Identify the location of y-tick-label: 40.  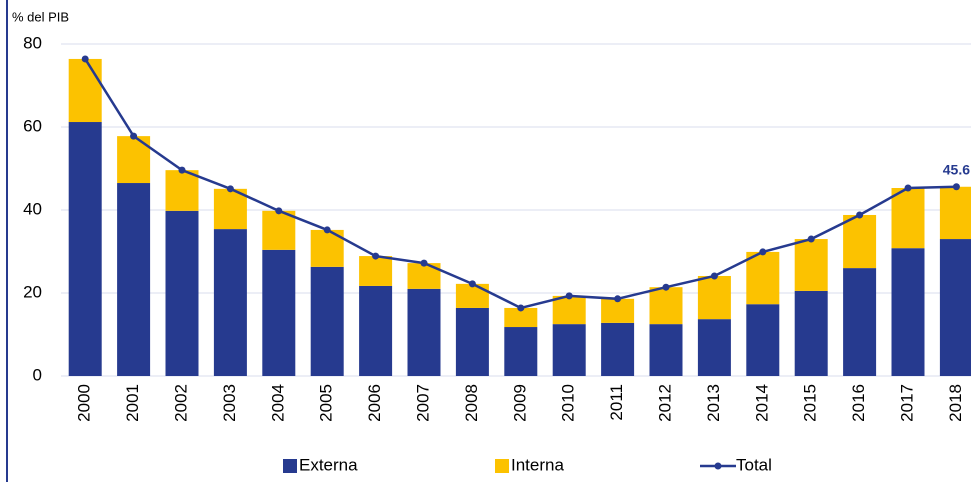
(32, 208).